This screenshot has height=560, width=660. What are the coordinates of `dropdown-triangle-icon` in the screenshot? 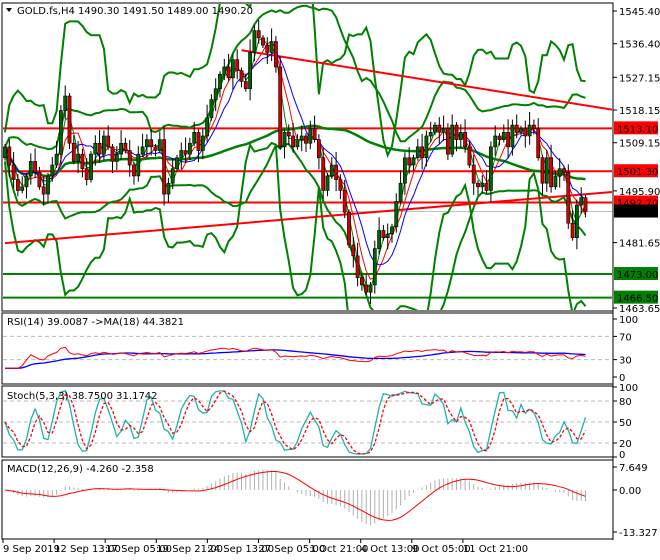 It's located at (9, 10).